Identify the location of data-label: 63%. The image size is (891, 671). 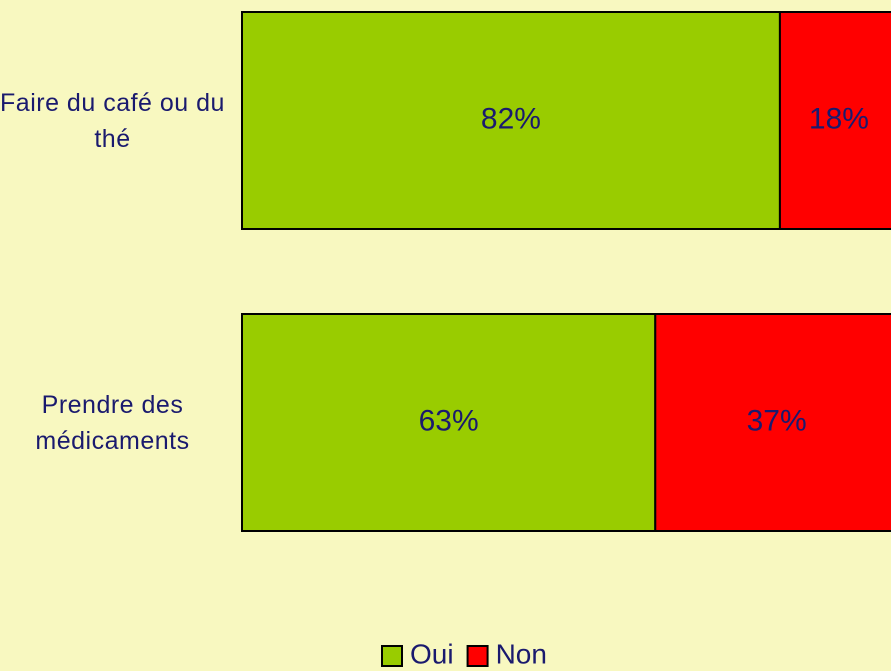
(449, 420).